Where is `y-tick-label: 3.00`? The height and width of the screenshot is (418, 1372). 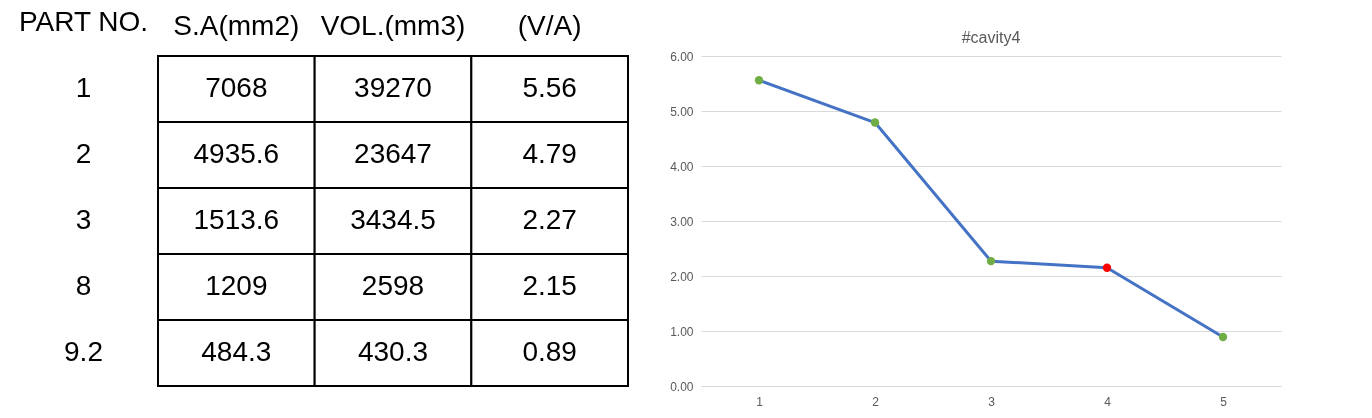
y-tick-label: 3.00 is located at coordinates (682, 221).